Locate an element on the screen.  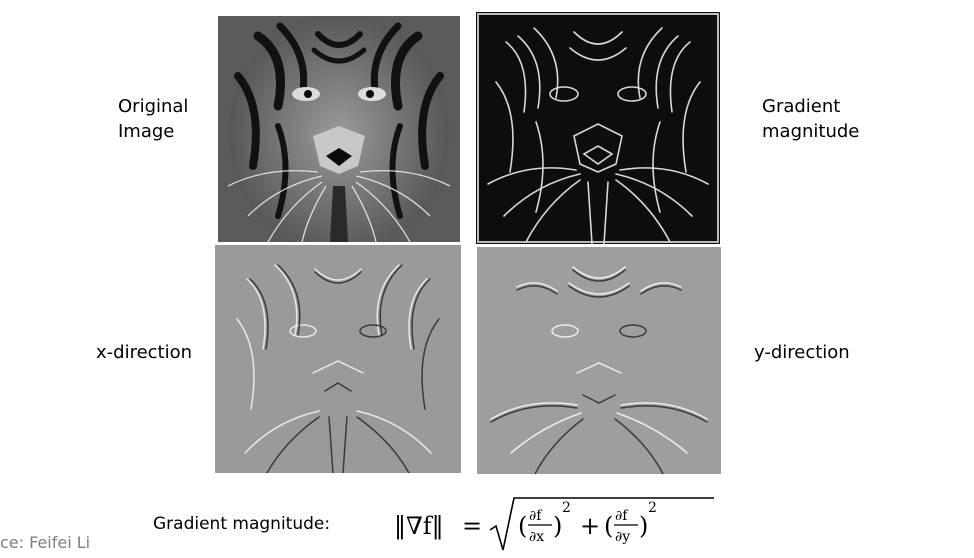
gradient-magnitude-formula: ‖∇f‖ = ( ∂f ∂x ) 2 + ( ∂f ∂y ) 2 is located at coordinates (555, 523).